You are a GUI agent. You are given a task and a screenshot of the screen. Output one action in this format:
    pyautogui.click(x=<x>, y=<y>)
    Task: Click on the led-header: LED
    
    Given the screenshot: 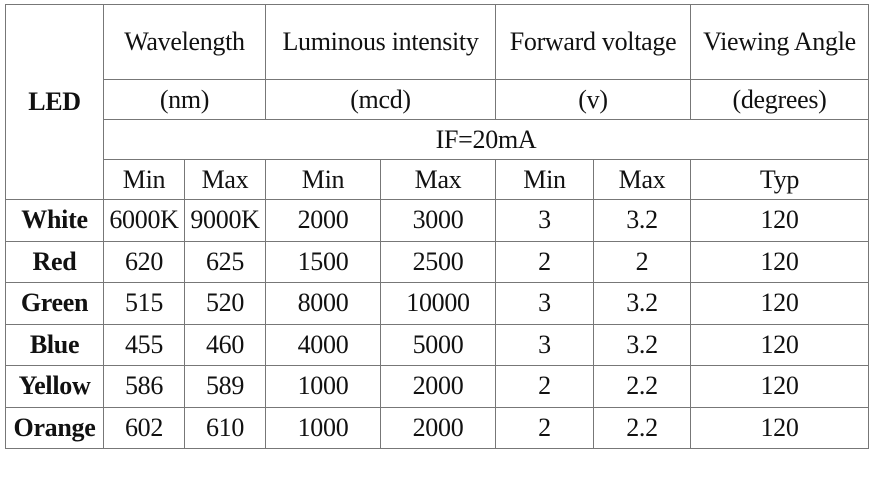 What is the action you would take?
    pyautogui.click(x=54, y=102)
    